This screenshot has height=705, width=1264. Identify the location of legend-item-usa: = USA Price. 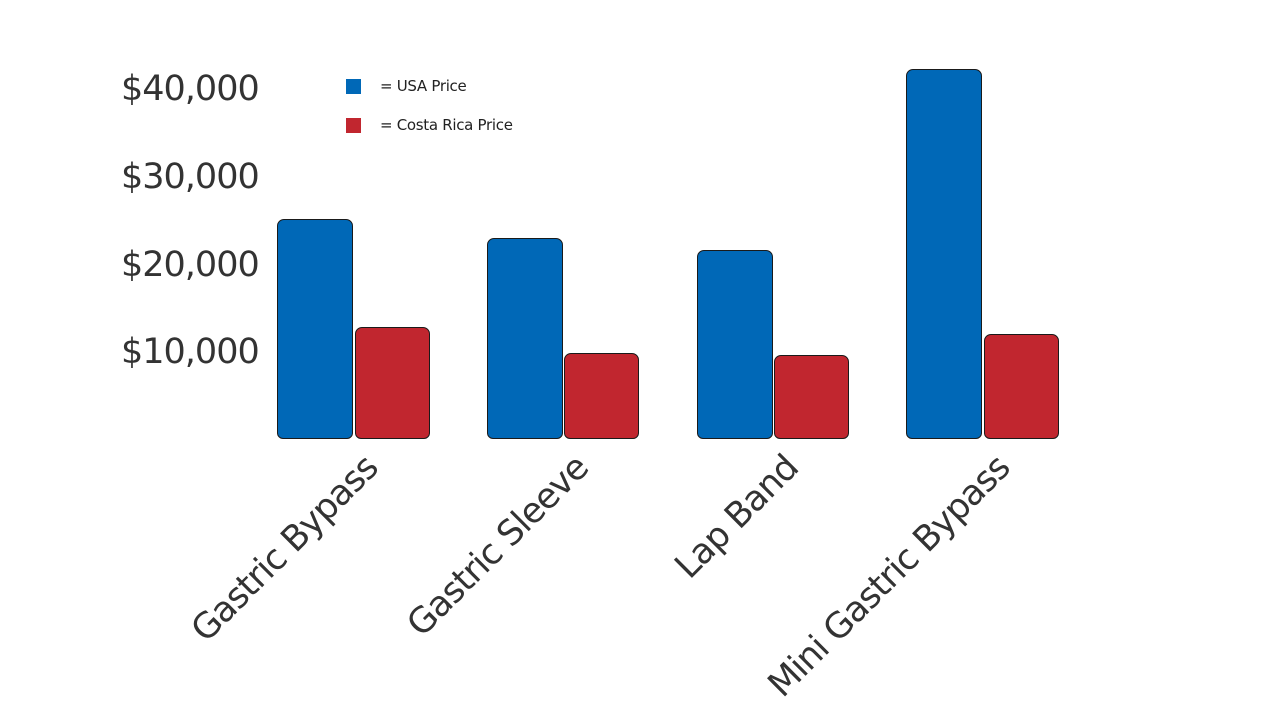
(429, 86).